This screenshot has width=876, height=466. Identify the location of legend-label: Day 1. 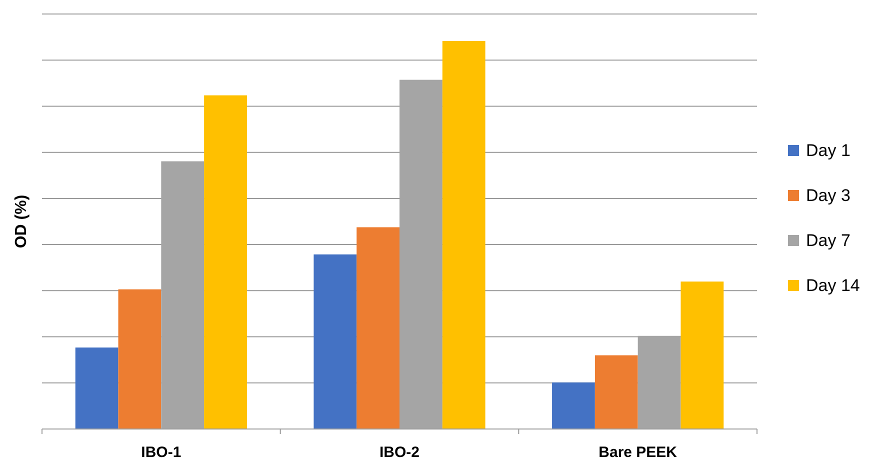
(828, 150).